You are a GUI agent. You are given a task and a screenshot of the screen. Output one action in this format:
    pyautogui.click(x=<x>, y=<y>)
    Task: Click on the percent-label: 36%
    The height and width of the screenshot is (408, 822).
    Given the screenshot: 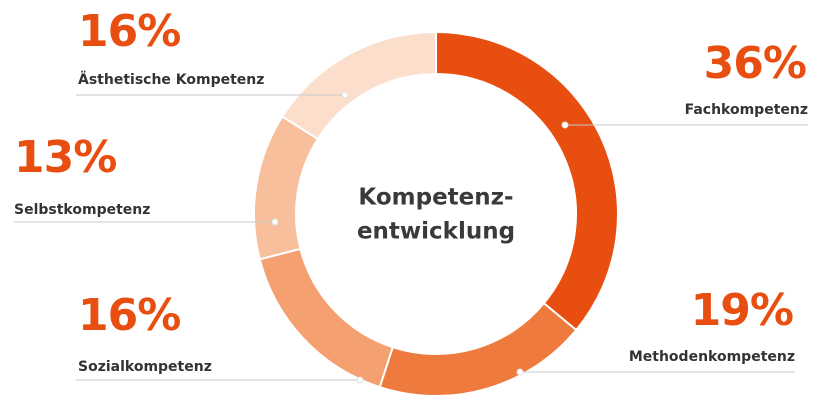 What is the action you would take?
    pyautogui.click(x=755, y=63)
    